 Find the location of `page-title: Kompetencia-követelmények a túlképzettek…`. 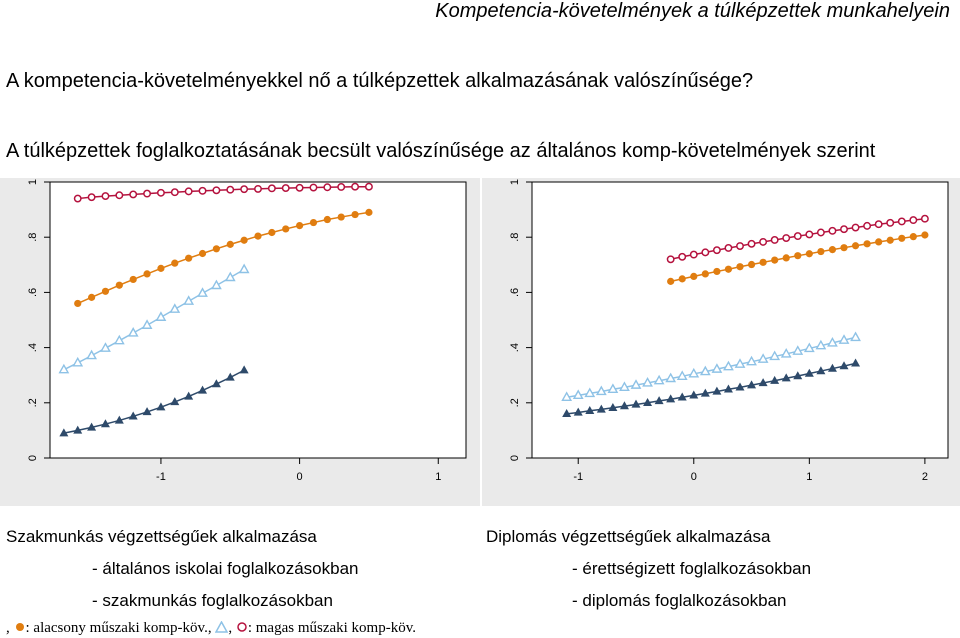

page-title: Kompetencia-követelmények a túlképzettek… is located at coordinates (692, 11).